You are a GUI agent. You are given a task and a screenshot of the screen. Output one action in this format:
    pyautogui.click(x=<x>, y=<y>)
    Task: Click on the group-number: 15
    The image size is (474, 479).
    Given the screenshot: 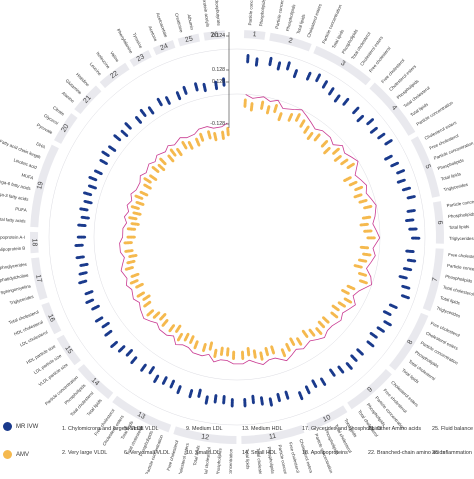 What is the action you would take?
    pyautogui.click(x=68, y=350)
    